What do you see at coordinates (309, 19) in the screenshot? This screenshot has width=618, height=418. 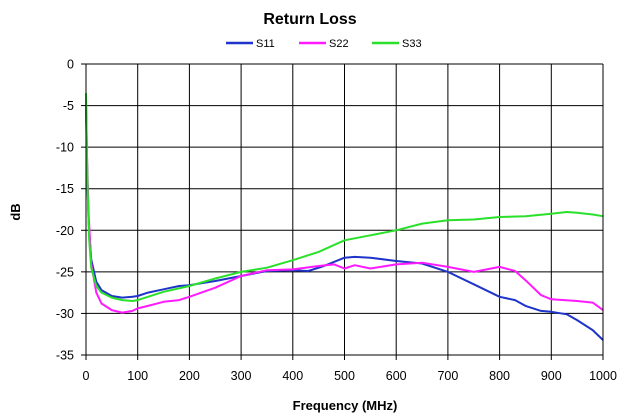 I see `chart-title: Return Loss` at bounding box center [309, 19].